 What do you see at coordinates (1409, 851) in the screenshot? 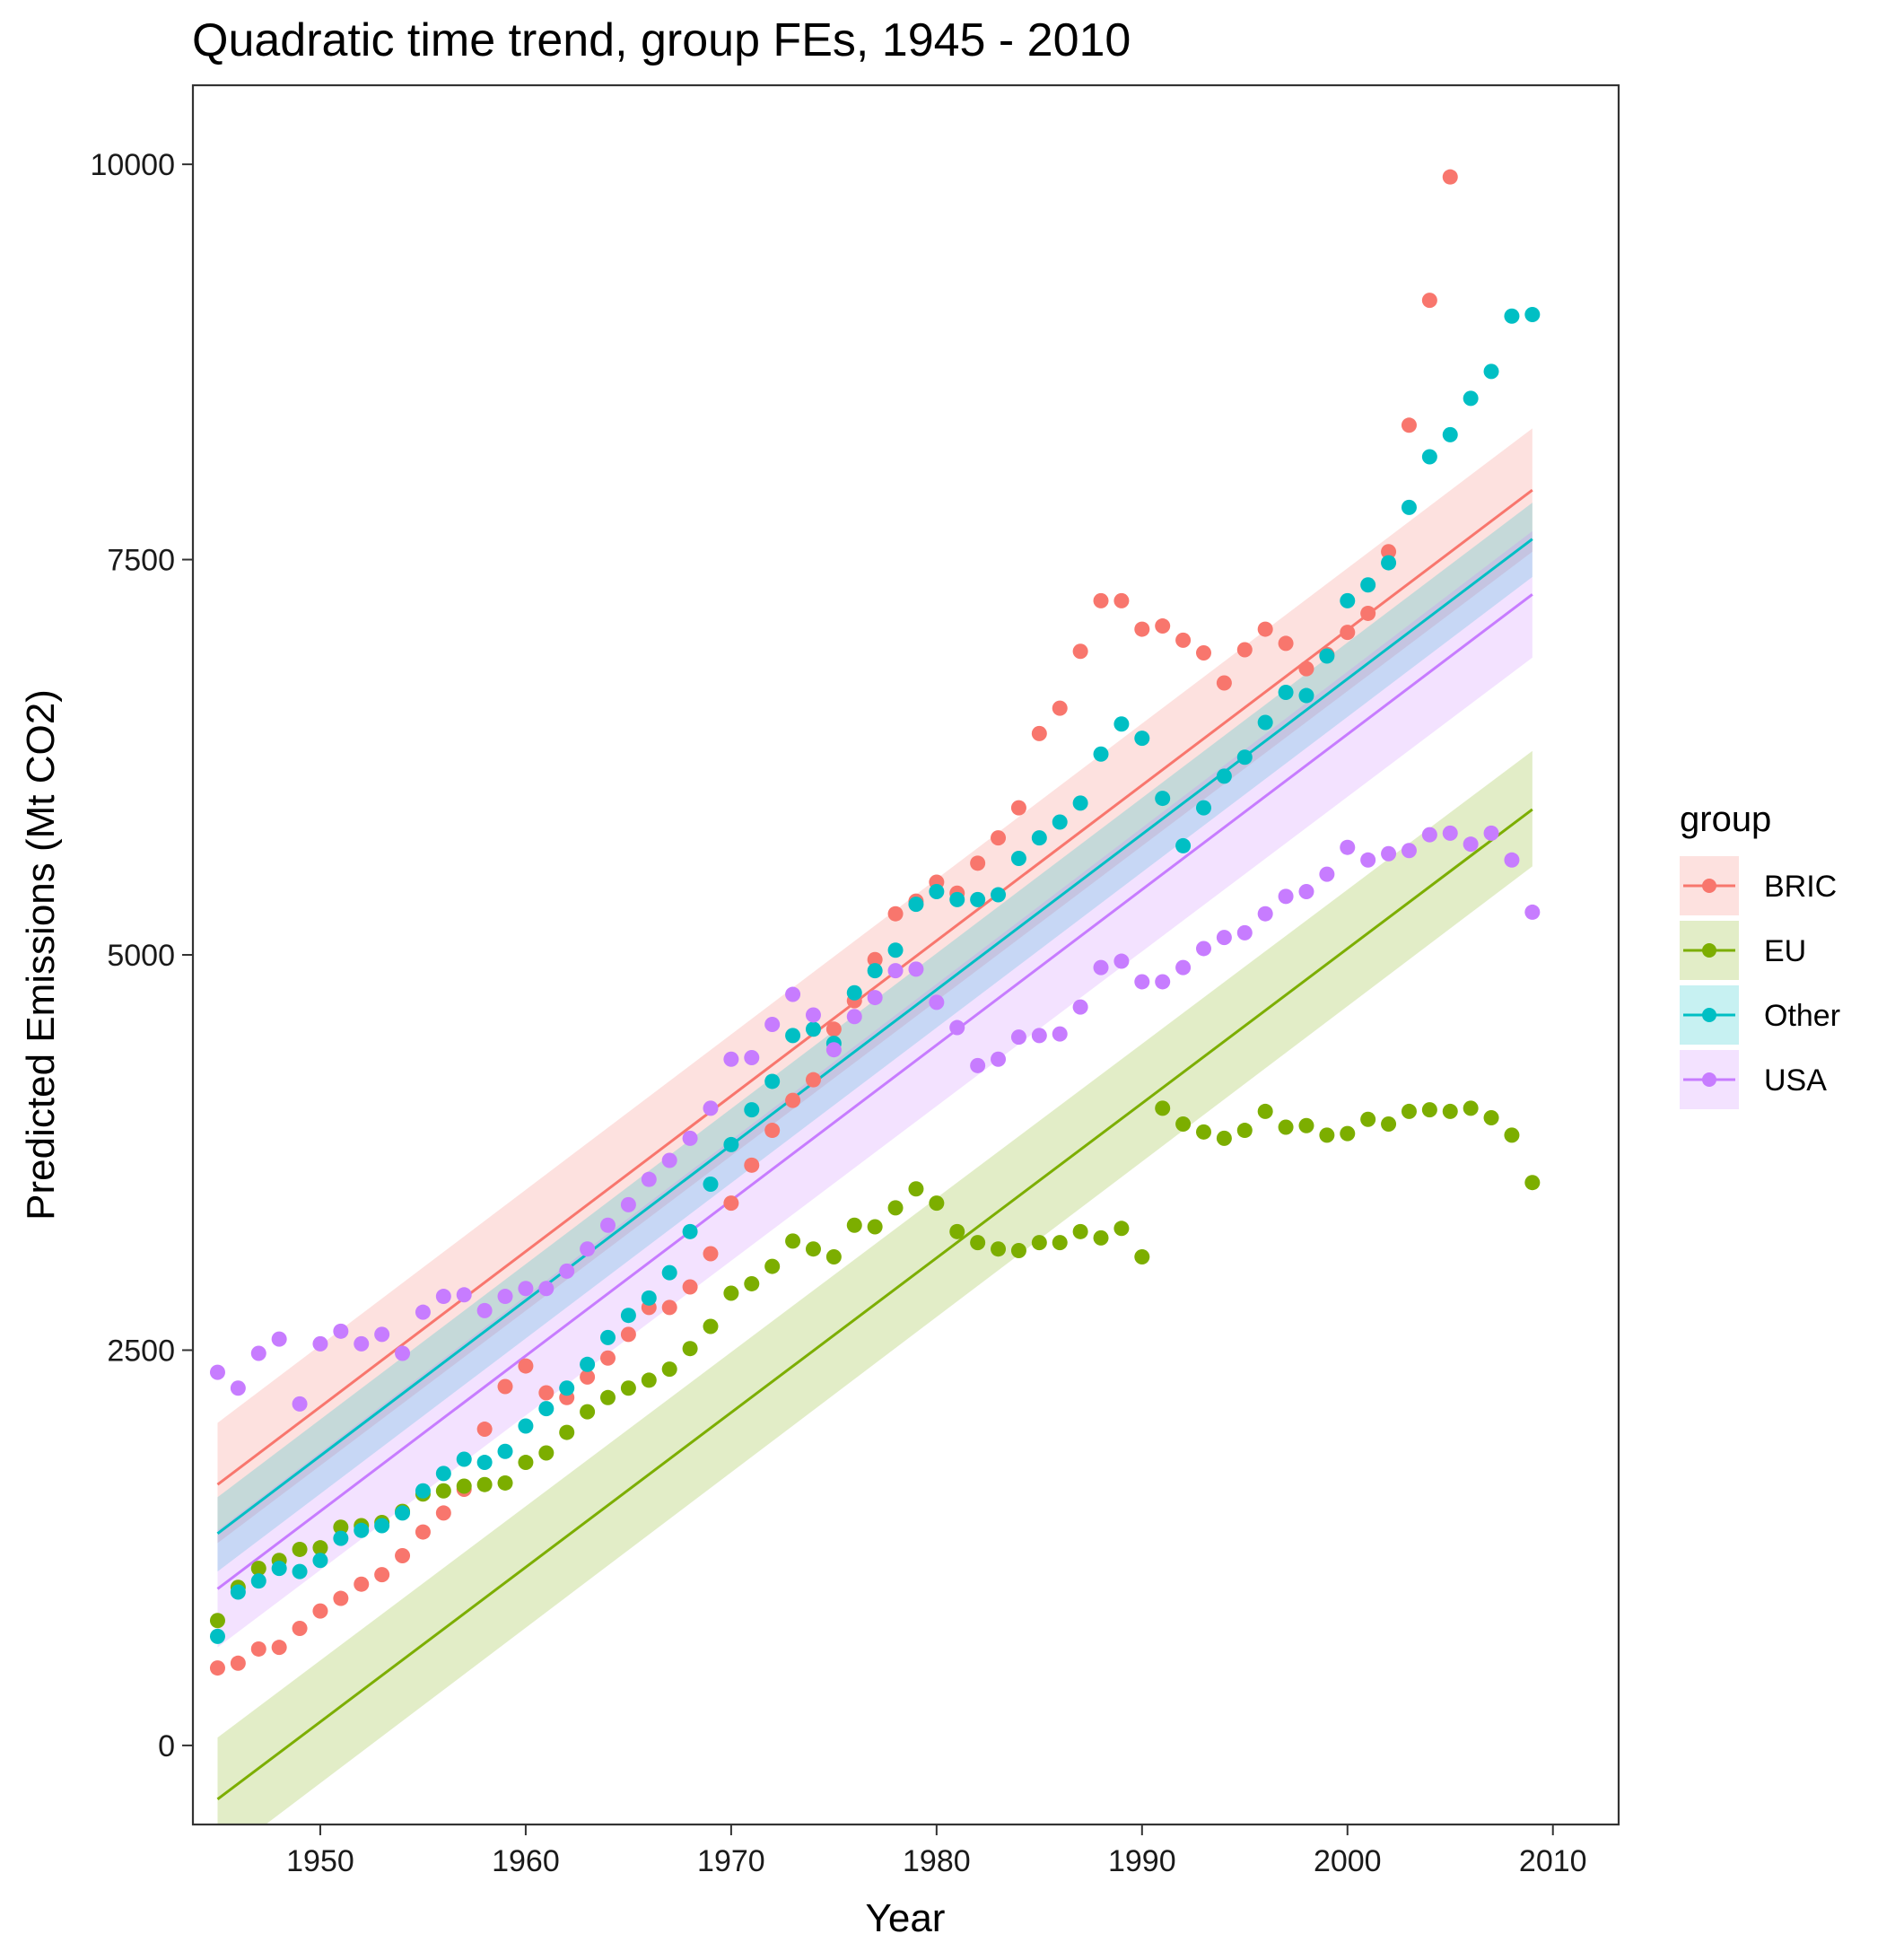
I see `point-usa-2003` at bounding box center [1409, 851].